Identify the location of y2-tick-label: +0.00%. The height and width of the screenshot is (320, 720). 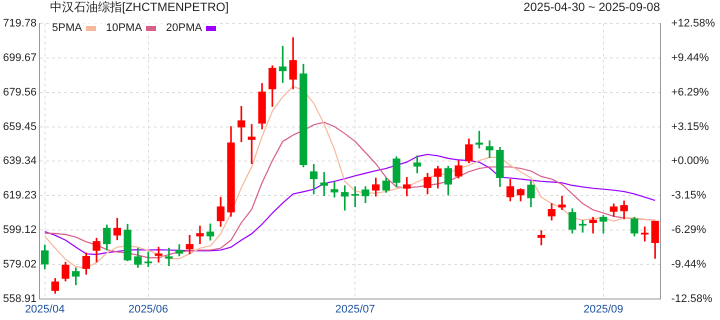
(690, 161).